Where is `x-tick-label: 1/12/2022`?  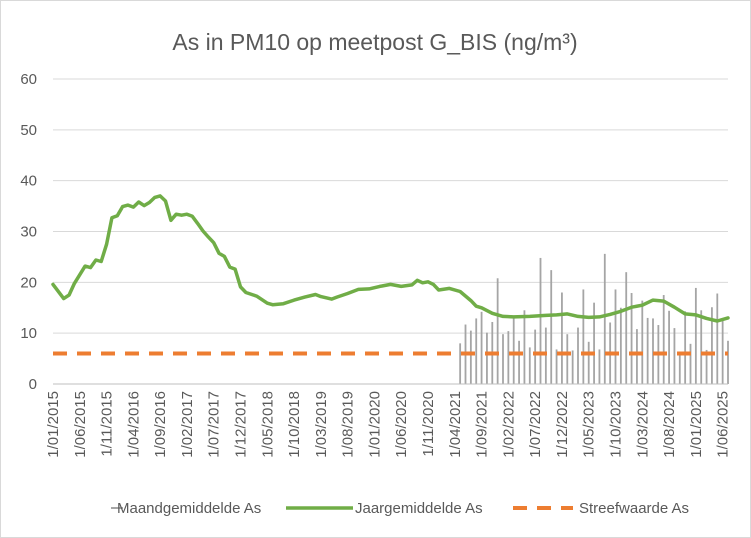
x-tick-label: 1/12/2022 is located at coordinates (562, 424).